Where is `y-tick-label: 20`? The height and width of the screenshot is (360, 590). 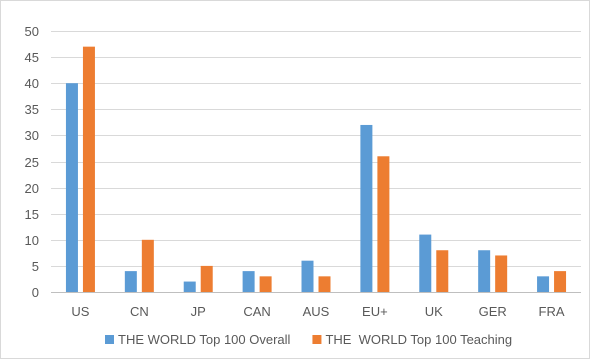 y-tick-label: 20 is located at coordinates (32, 188).